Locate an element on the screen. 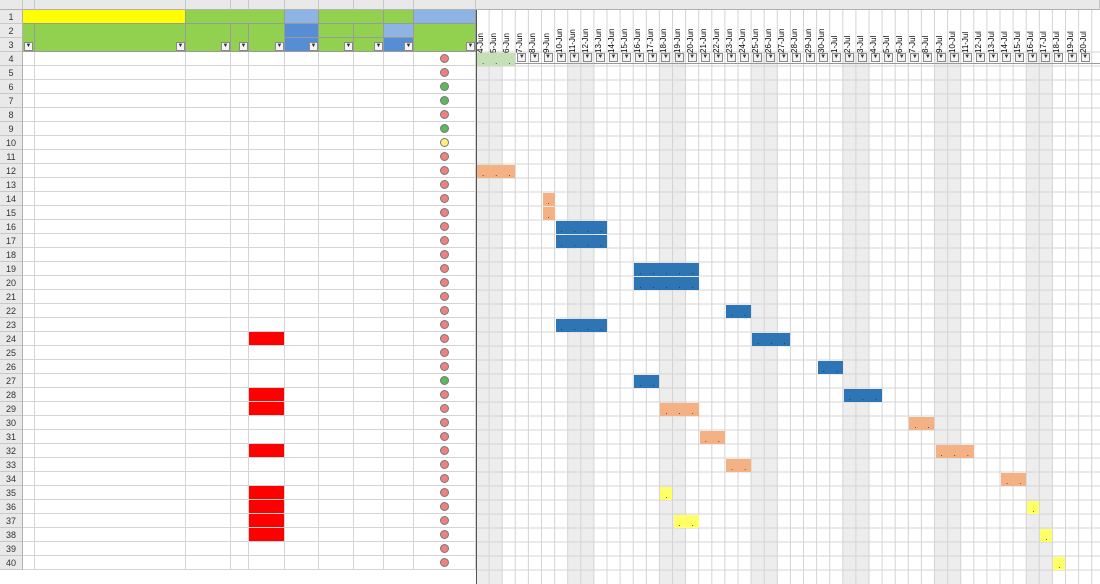 This screenshot has width=1100, height=584. row-header-38: 38 is located at coordinates (11, 535).